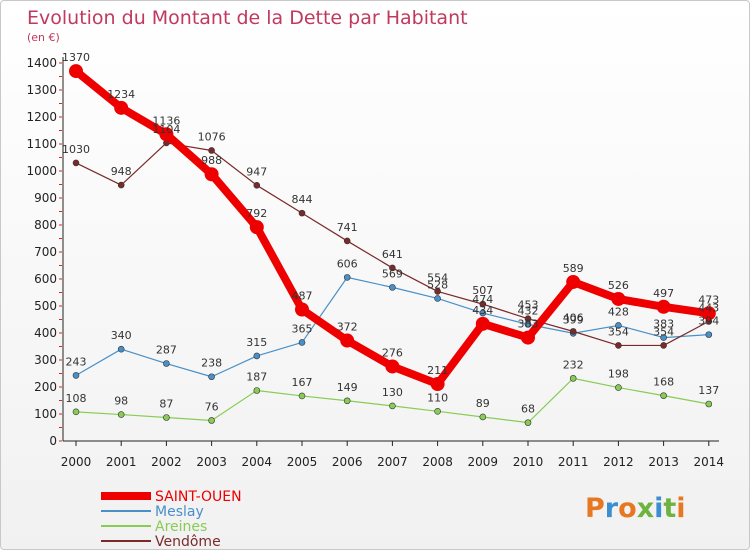 Image resolution: width=750 pixels, height=551 pixels. I want to click on y-tick-label: 300, so click(45, 360).